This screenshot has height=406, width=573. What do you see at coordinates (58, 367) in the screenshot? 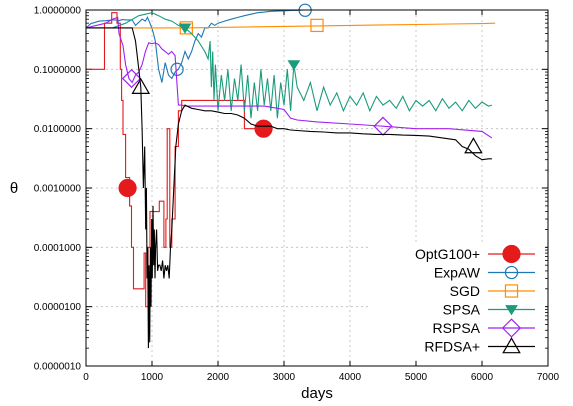
I see `y-tick-label: 0.0000010` at bounding box center [58, 367].